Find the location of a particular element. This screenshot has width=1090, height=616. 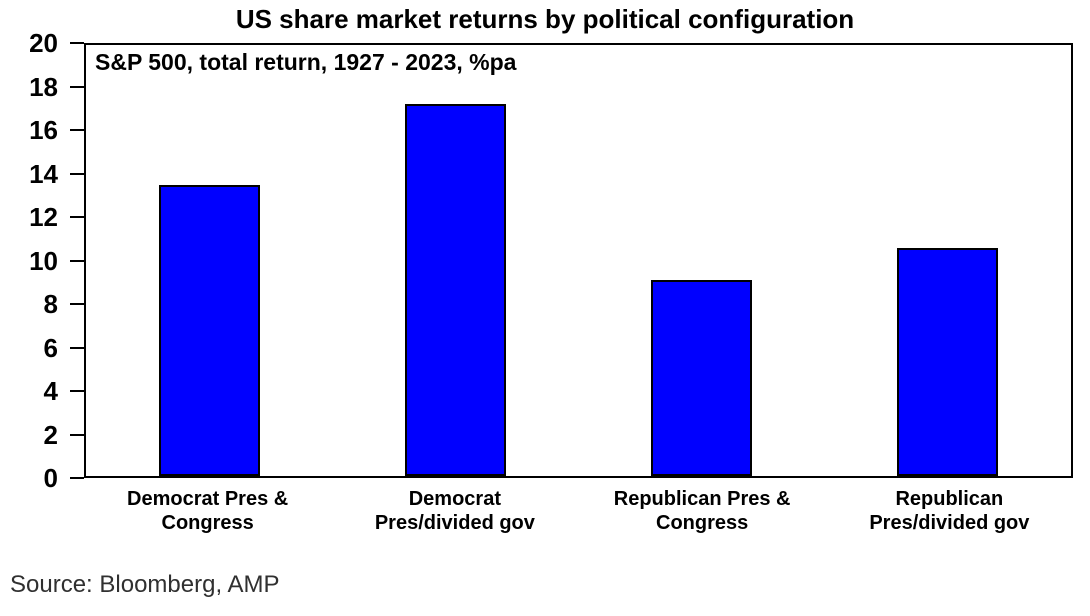

category-label: Democrat Pres/divided gov is located at coordinates (454, 511).